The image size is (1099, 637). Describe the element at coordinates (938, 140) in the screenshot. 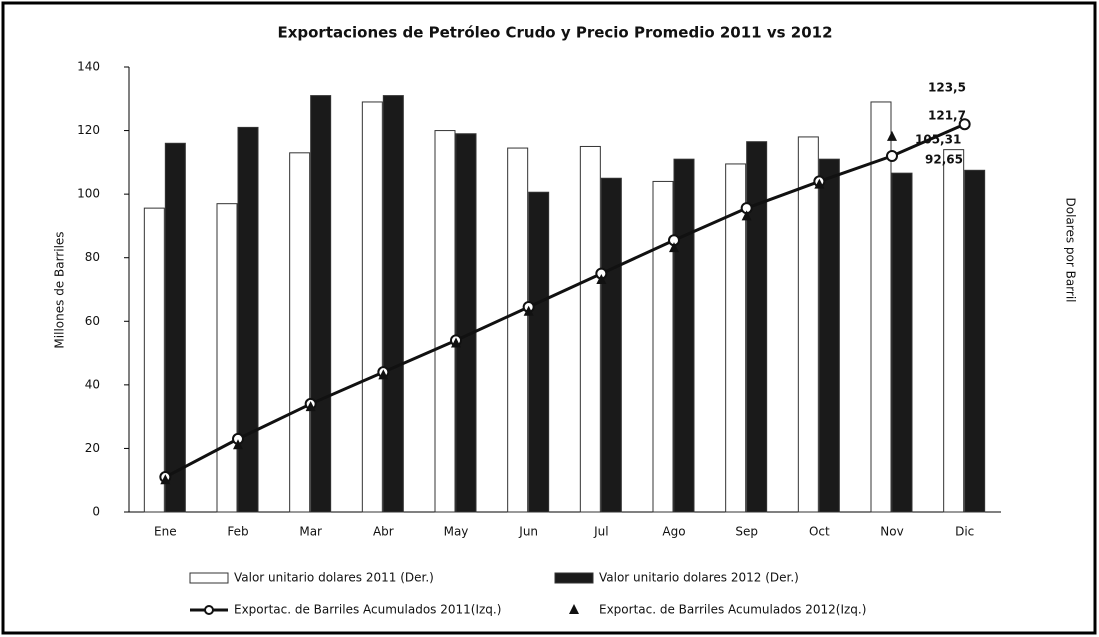

I see `annotation: 105,31` at that location.